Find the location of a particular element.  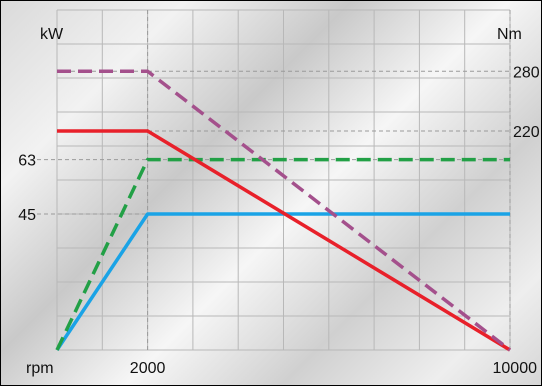

x-axis-label: rpm is located at coordinates (40, 368).